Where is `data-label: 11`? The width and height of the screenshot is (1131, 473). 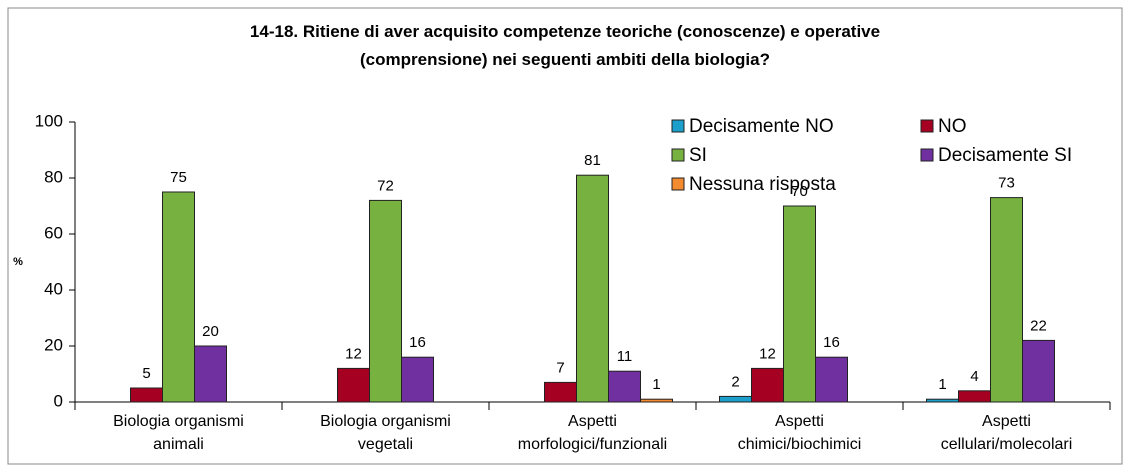
data-label: 11 is located at coordinates (625, 356).